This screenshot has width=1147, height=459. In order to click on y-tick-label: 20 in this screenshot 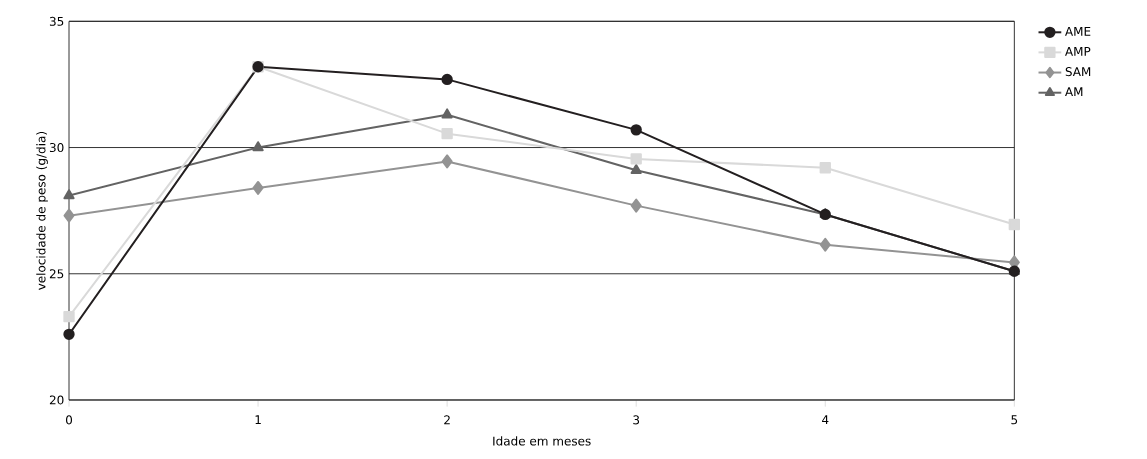, I will do `click(56, 400)`.